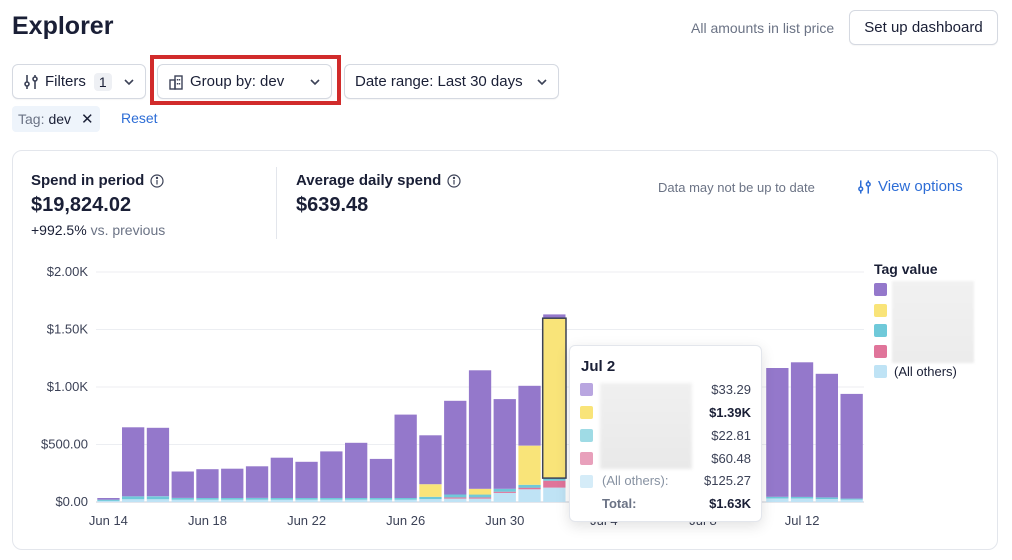  I want to click on tooltip-total-label: Total:, so click(619, 503).